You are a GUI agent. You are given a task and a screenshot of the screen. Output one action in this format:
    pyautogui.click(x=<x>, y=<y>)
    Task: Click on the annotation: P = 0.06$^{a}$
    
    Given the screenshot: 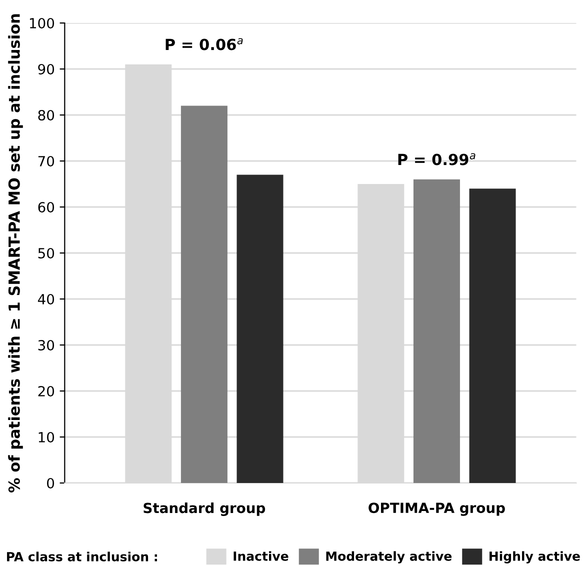 What is the action you would take?
    pyautogui.click(x=204, y=44)
    